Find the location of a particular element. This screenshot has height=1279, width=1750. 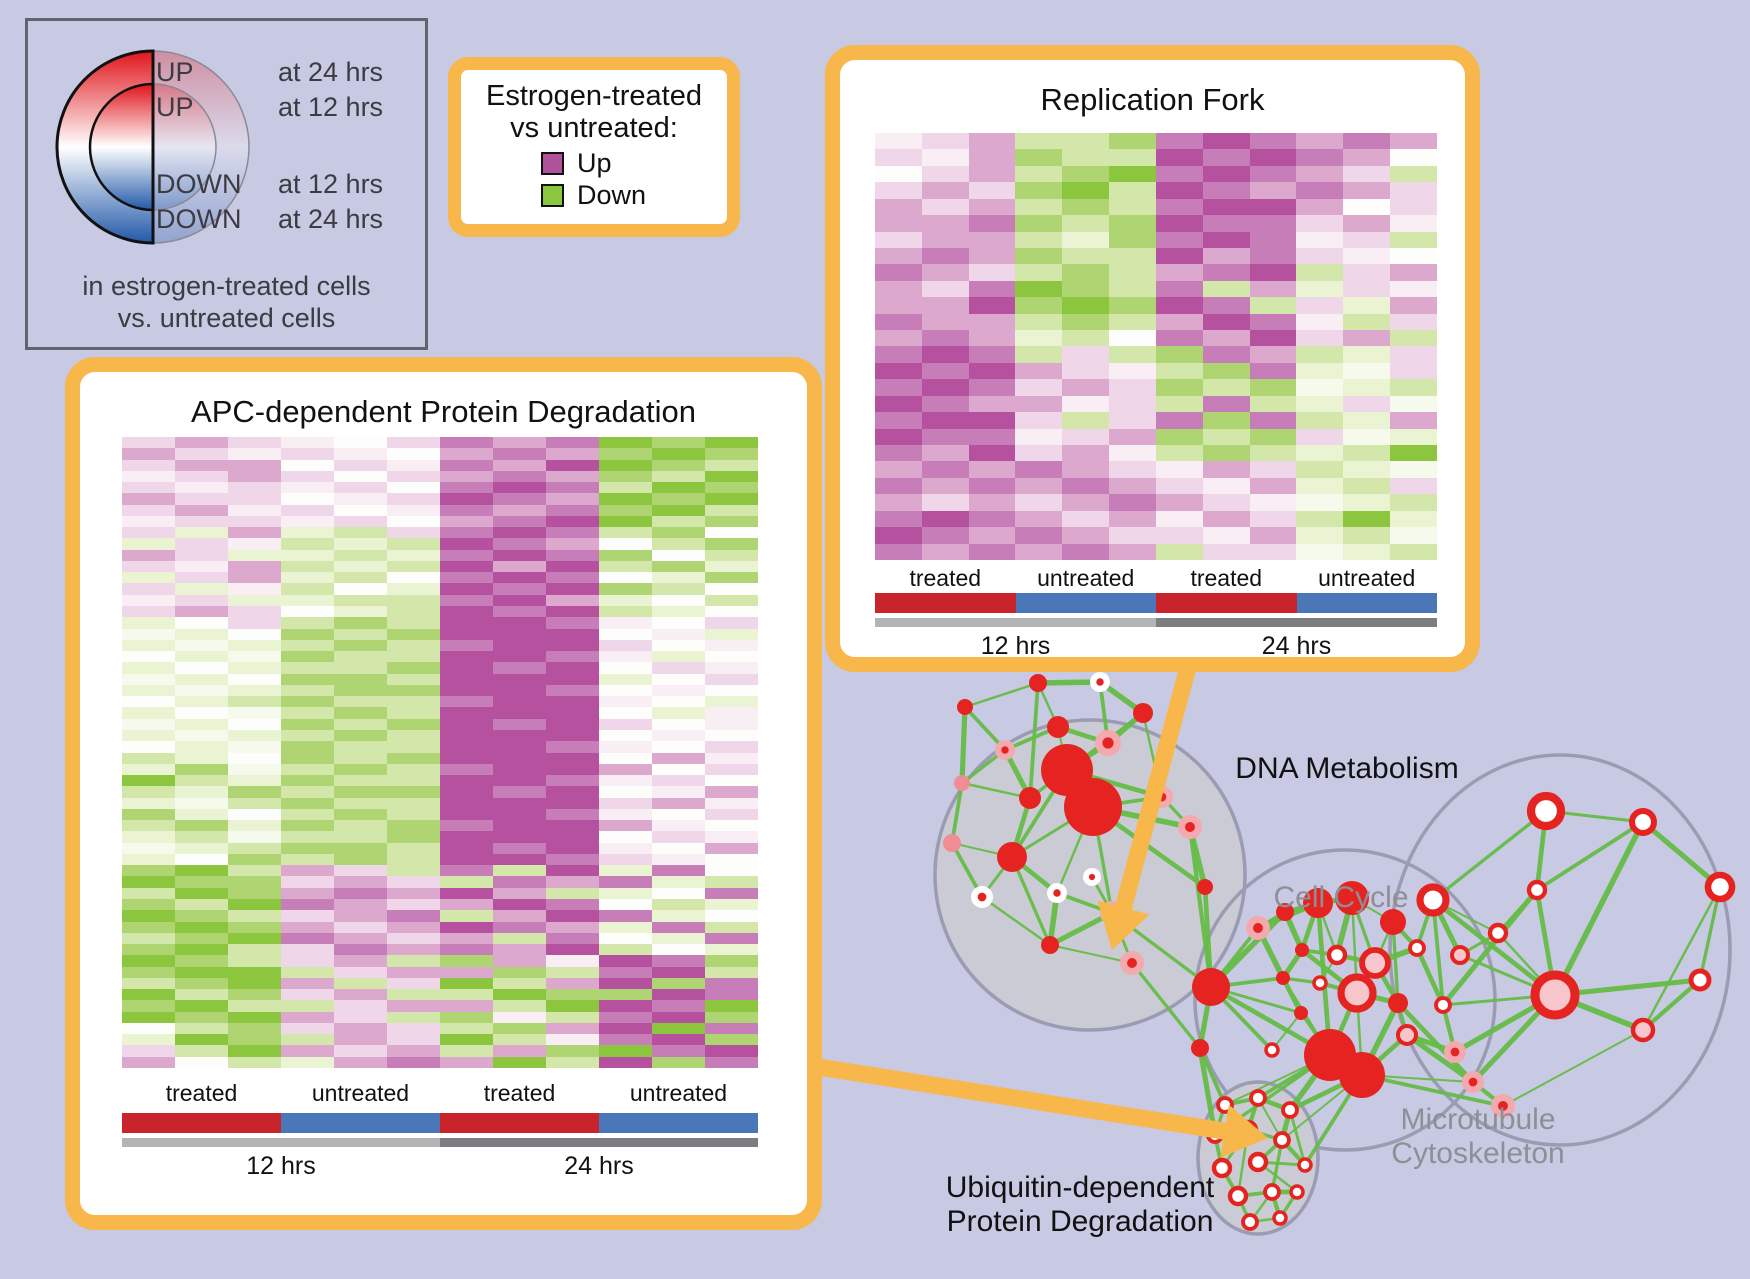

replication-fork-title: Replication Fork is located at coordinates (1152, 99).